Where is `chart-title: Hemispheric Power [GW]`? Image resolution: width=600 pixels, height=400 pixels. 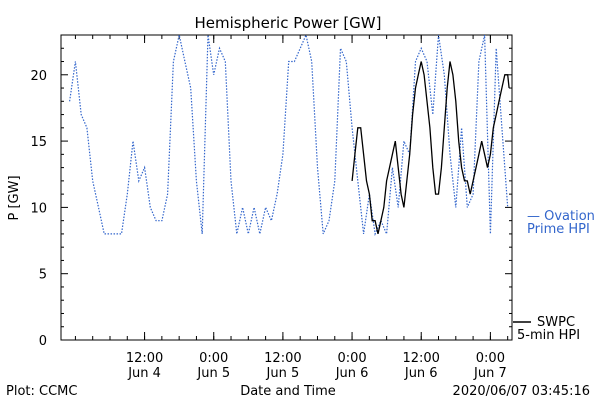 chart-title: Hemispheric Power [GW] is located at coordinates (288, 23).